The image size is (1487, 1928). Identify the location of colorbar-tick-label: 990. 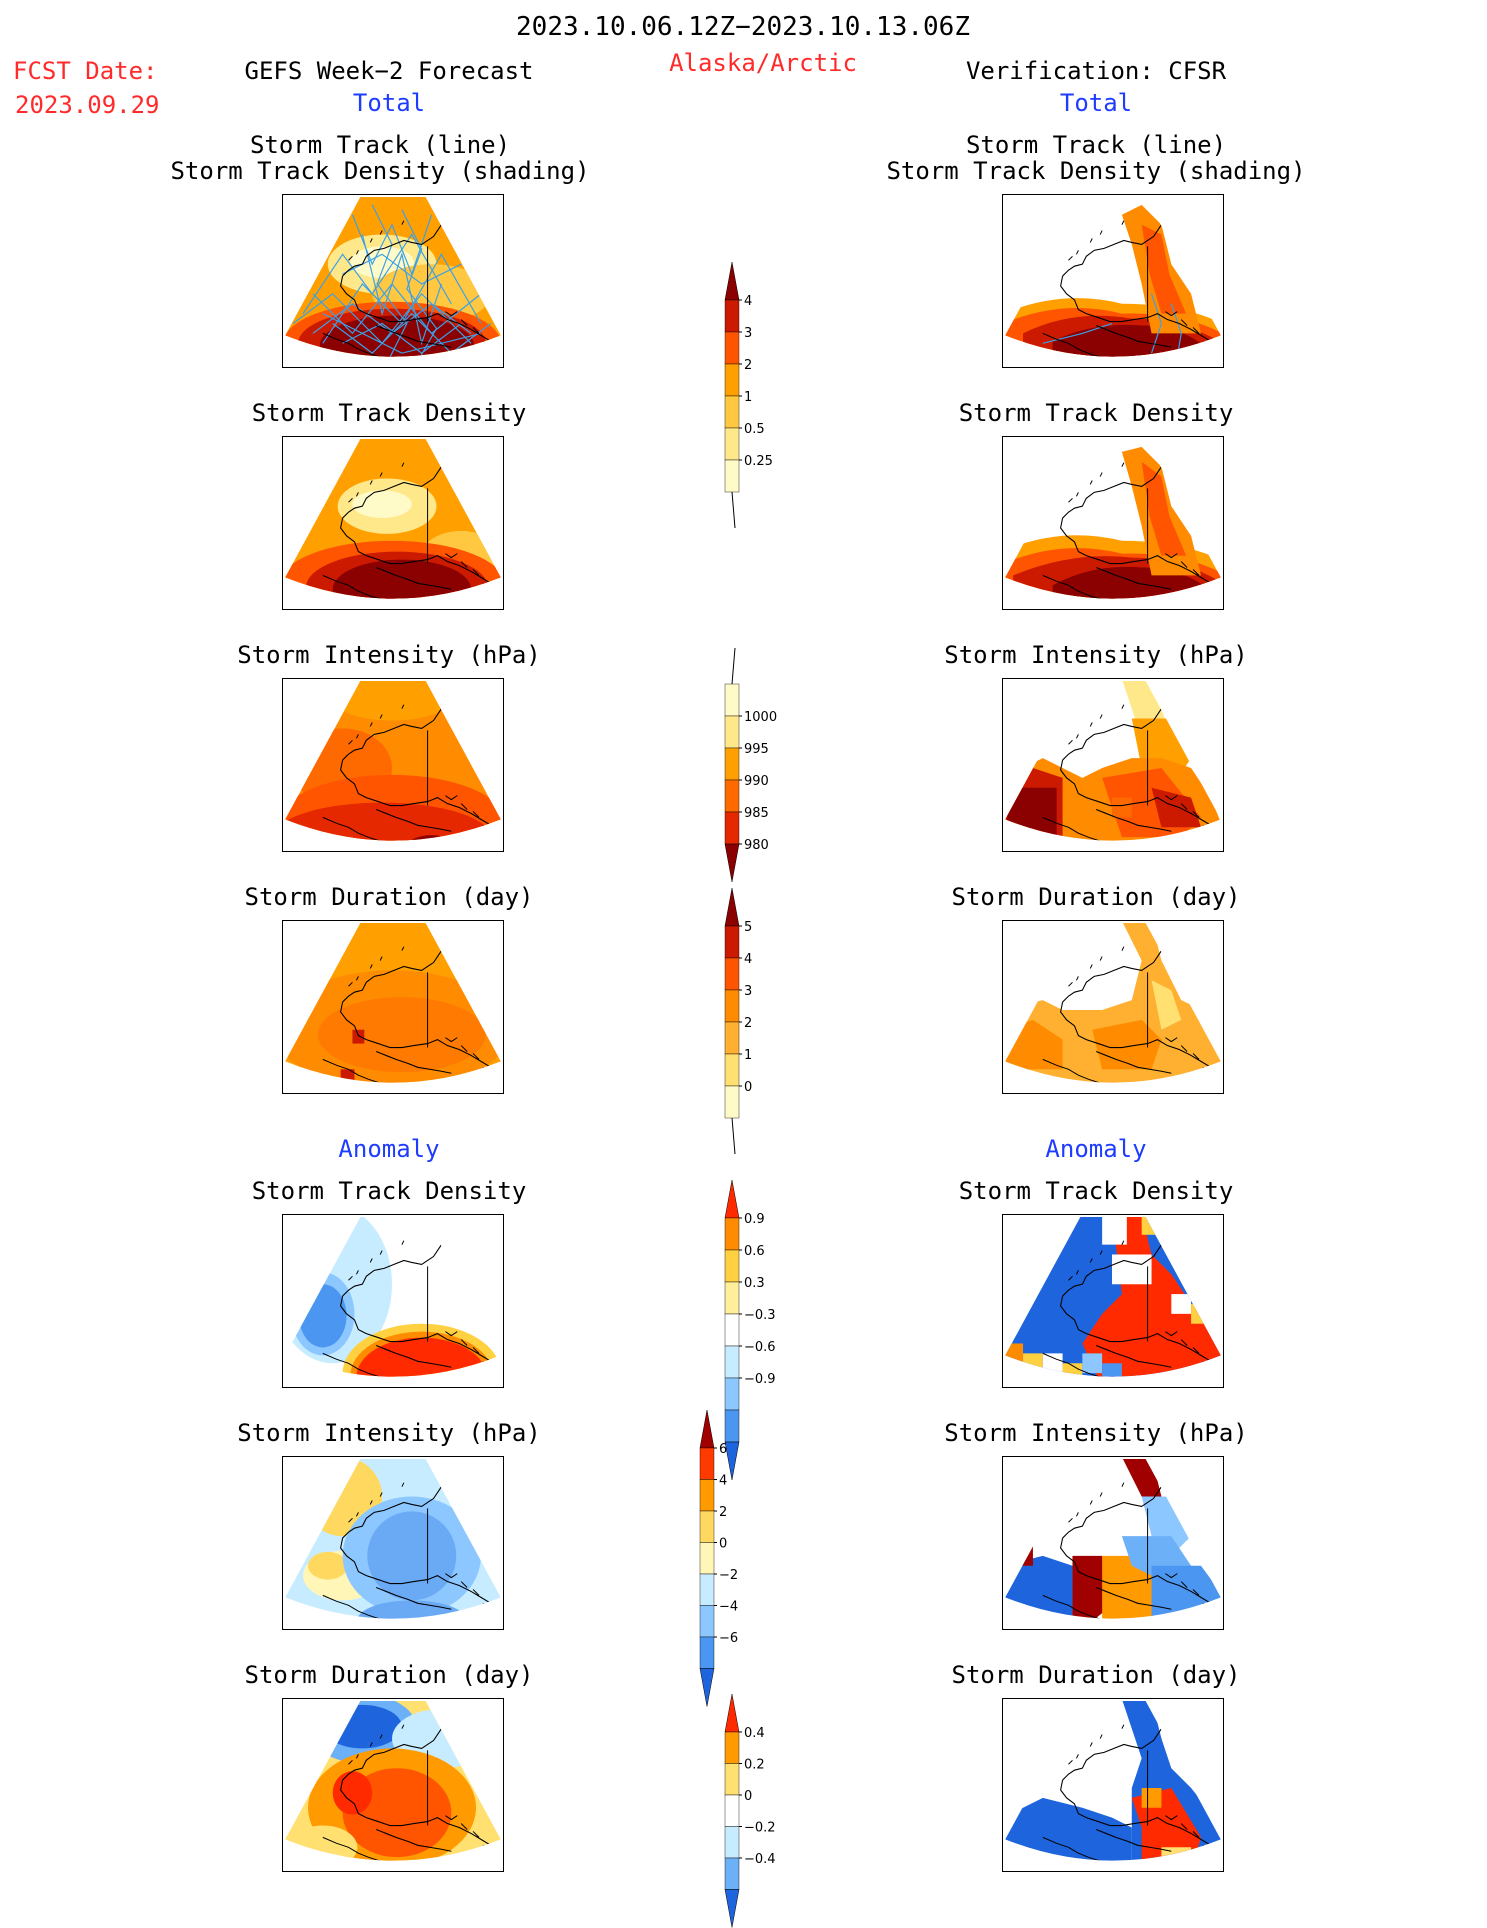
(756, 781).